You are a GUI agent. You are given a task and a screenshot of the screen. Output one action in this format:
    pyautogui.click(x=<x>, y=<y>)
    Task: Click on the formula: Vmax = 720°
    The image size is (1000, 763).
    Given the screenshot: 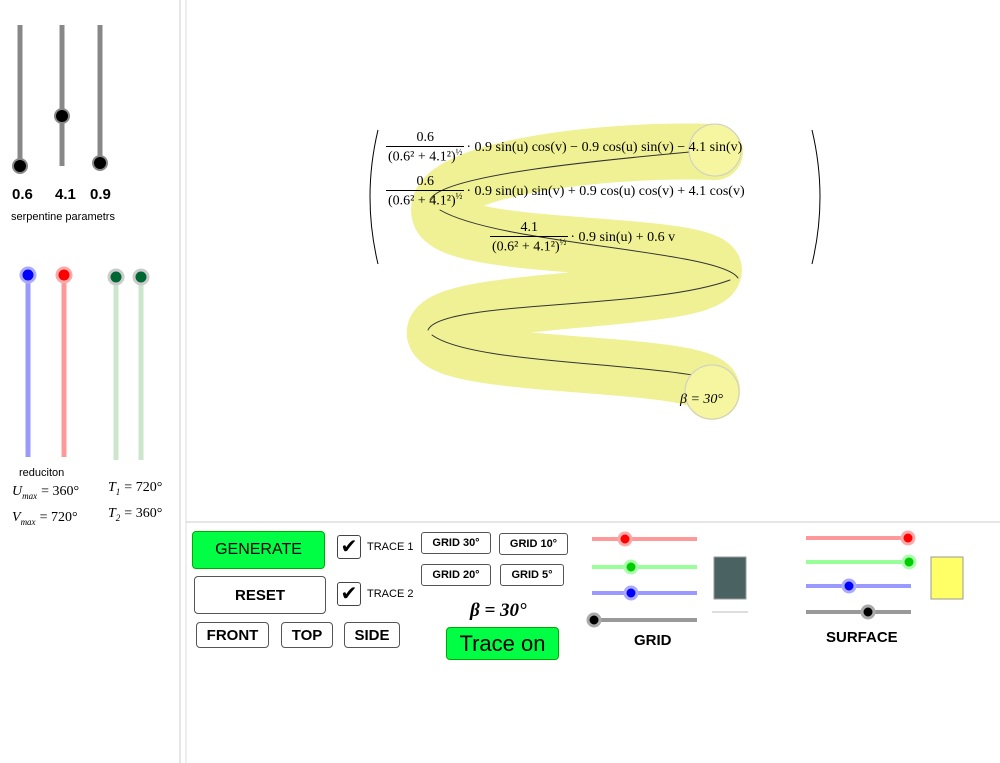 What is the action you would take?
    pyautogui.click(x=45, y=518)
    